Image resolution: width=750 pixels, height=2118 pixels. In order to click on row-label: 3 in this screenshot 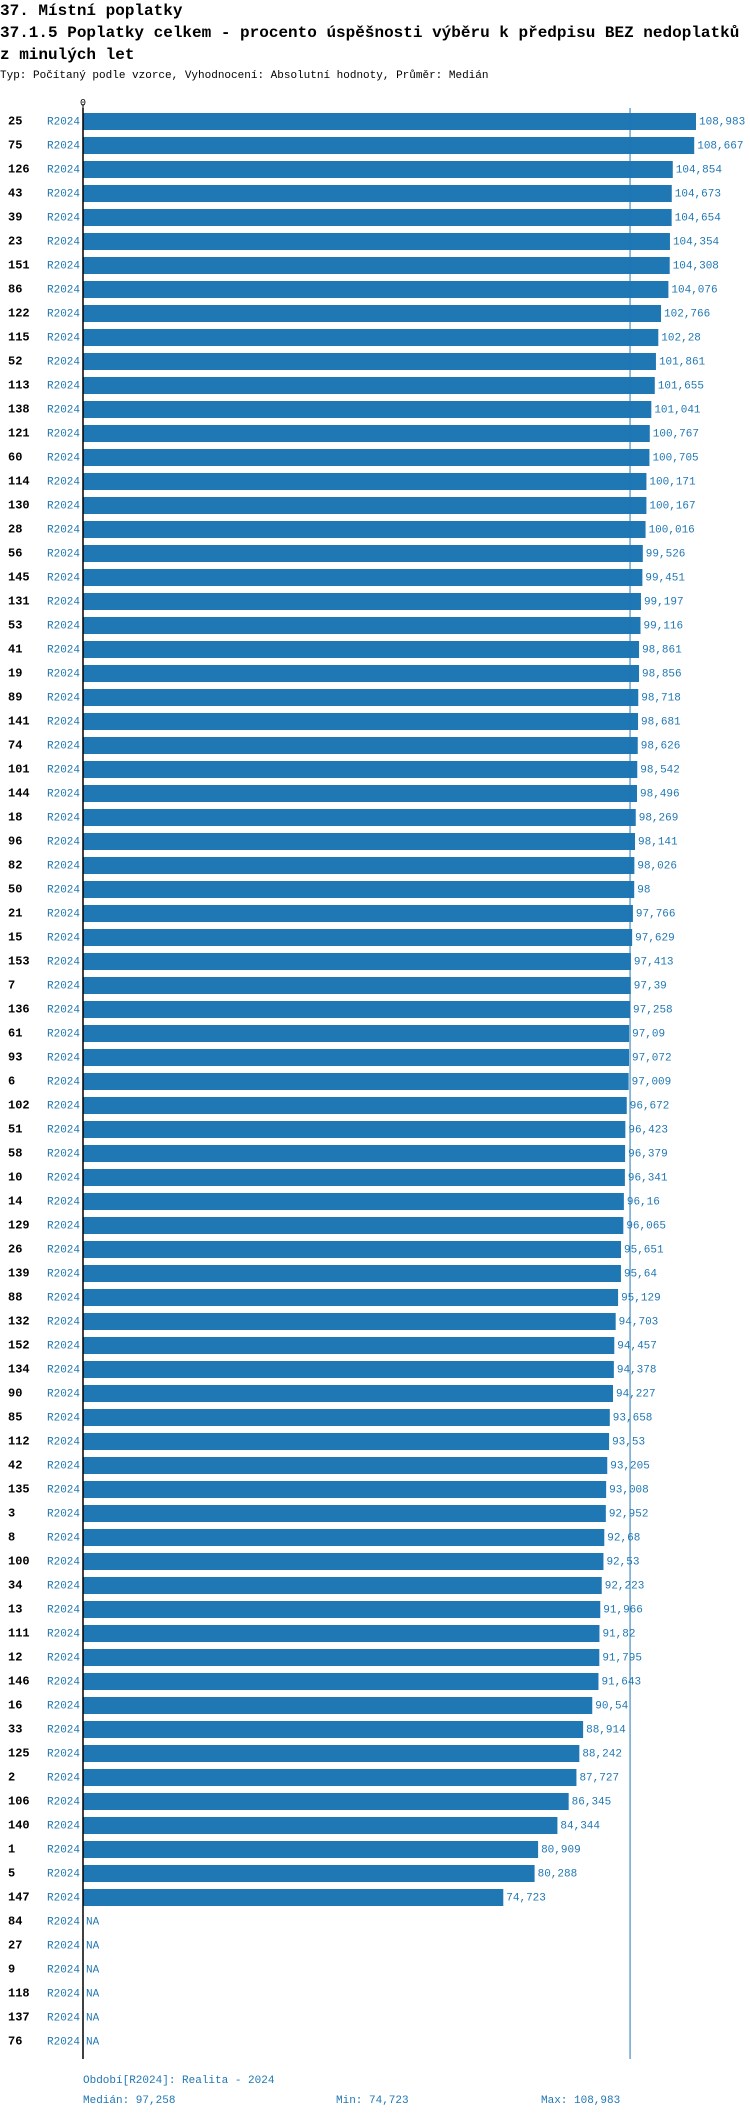, I will do `click(11, 1514)`.